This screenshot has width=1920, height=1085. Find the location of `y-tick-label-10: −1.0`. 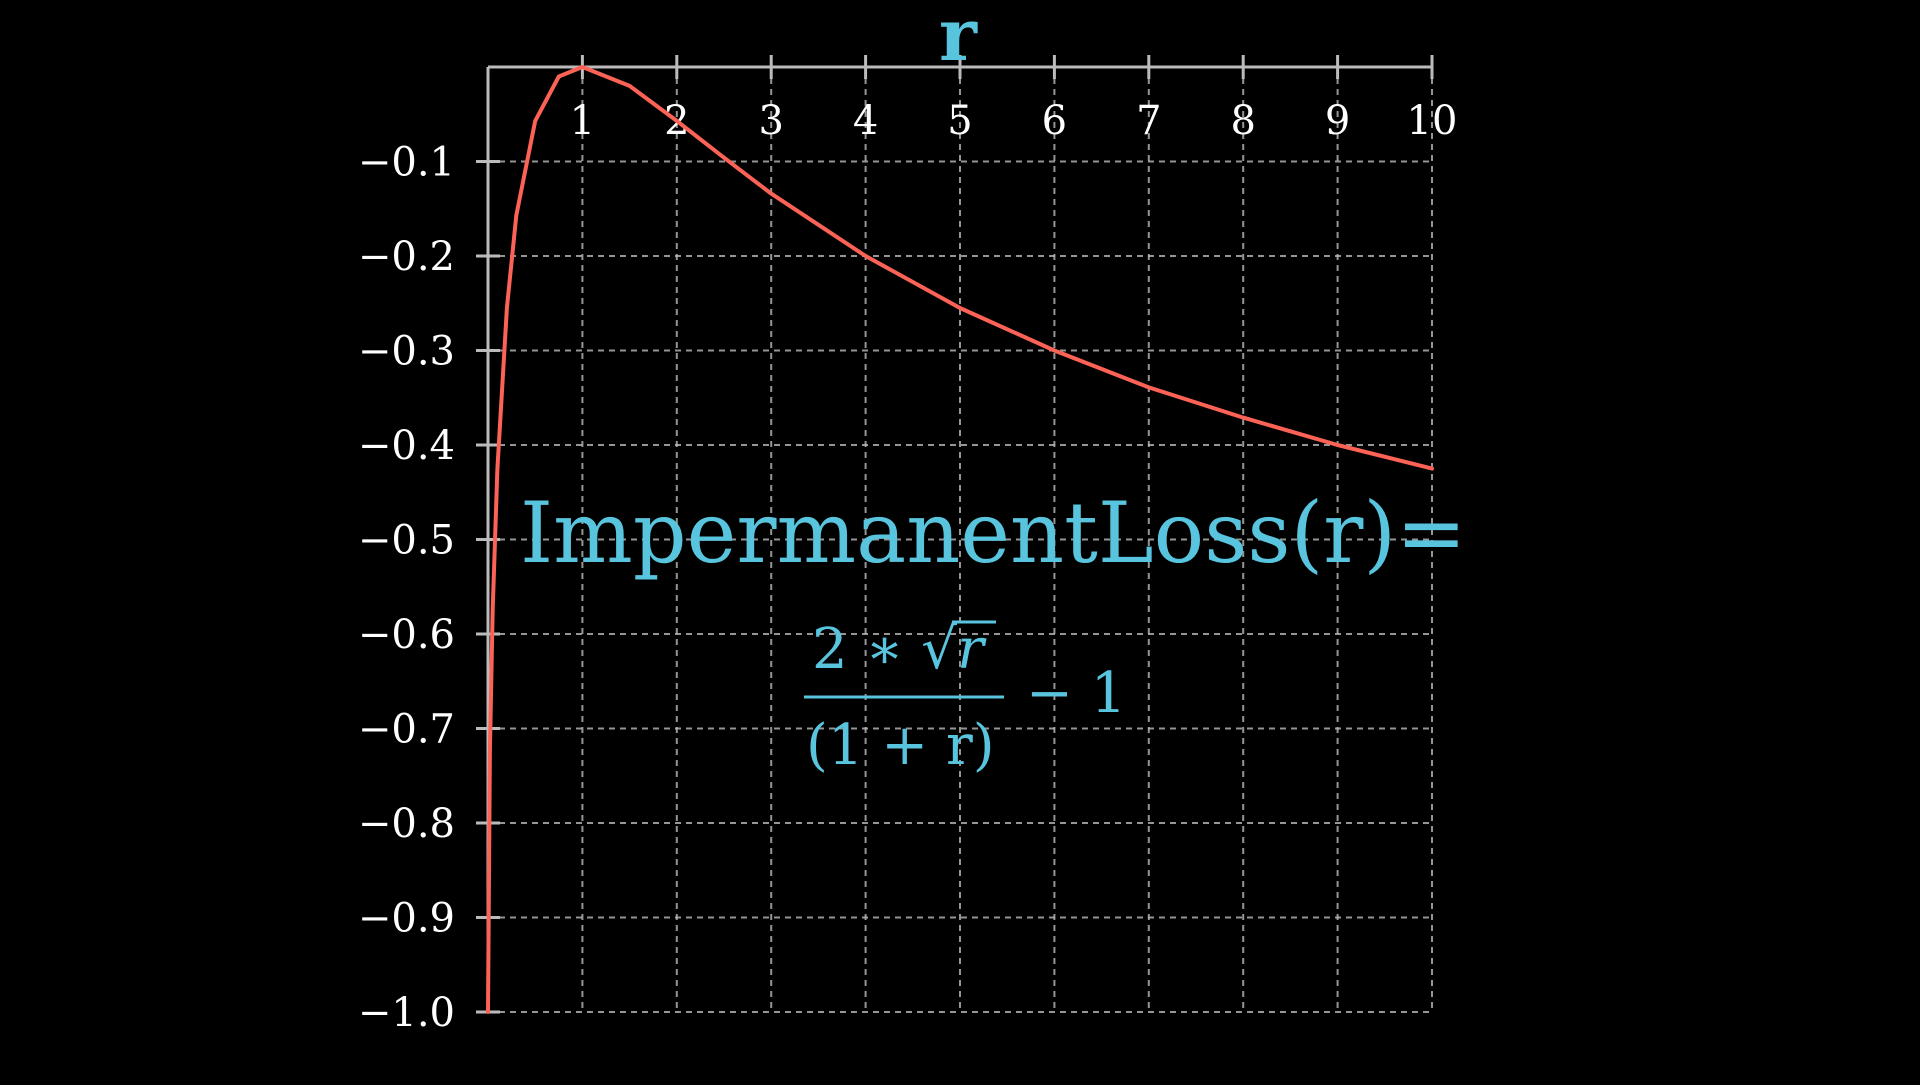

y-tick-label-10: −1.0 is located at coordinates (406, 1013).